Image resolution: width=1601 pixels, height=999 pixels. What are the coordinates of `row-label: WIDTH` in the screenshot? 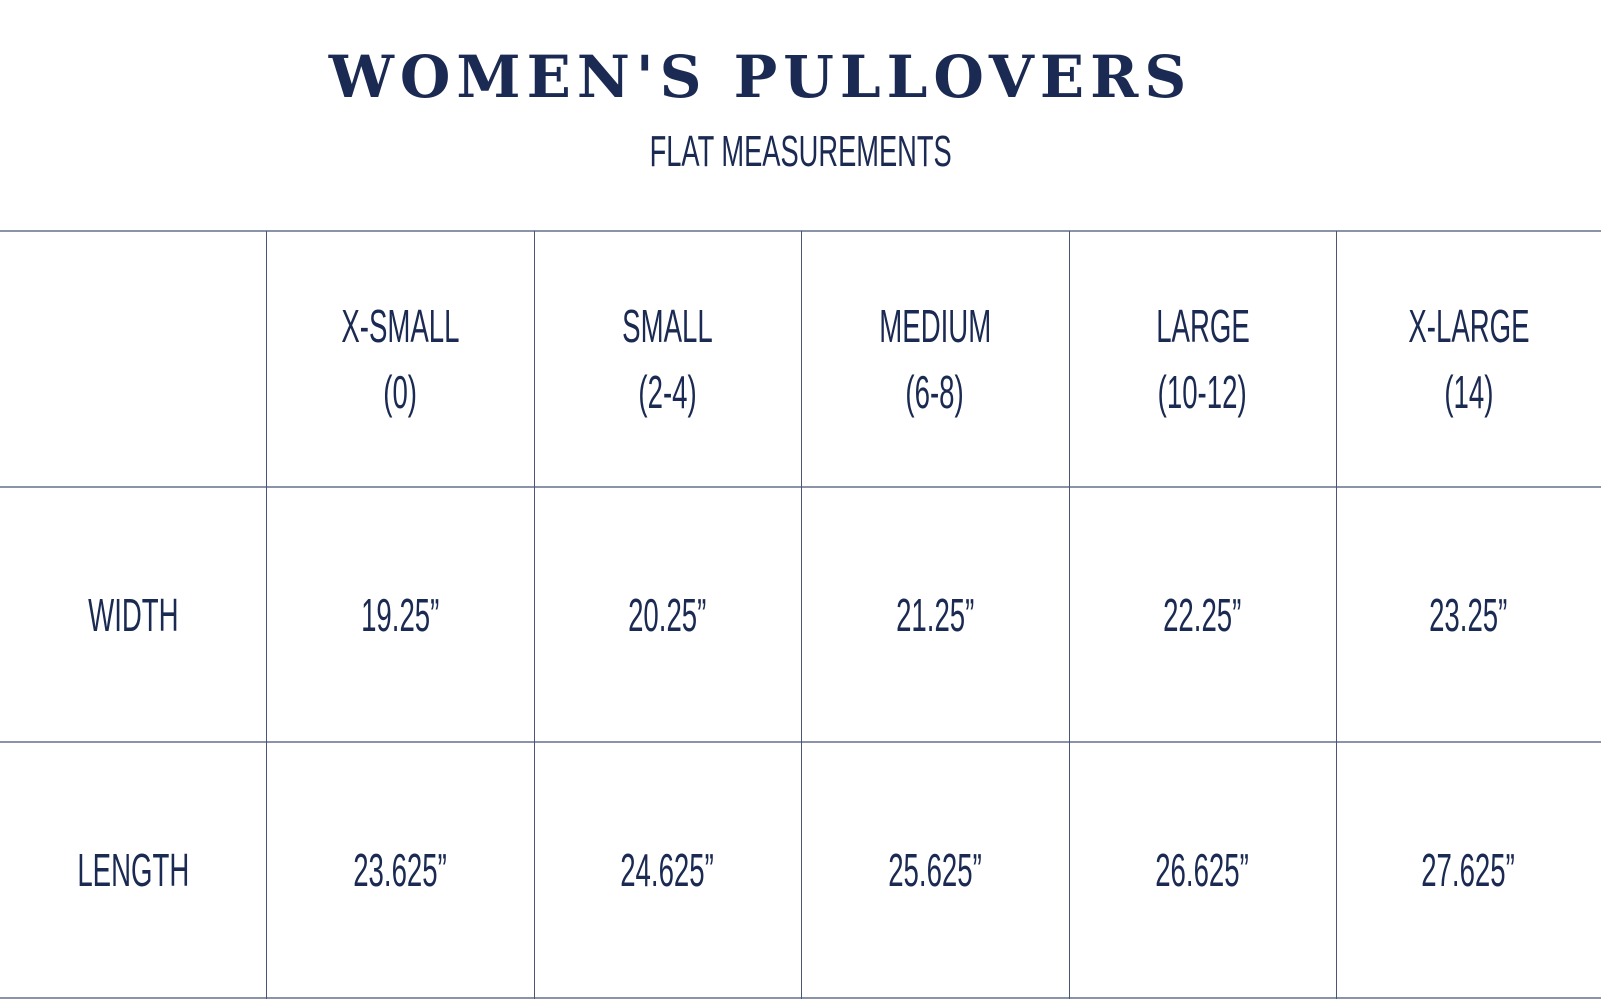 It's located at (133, 614).